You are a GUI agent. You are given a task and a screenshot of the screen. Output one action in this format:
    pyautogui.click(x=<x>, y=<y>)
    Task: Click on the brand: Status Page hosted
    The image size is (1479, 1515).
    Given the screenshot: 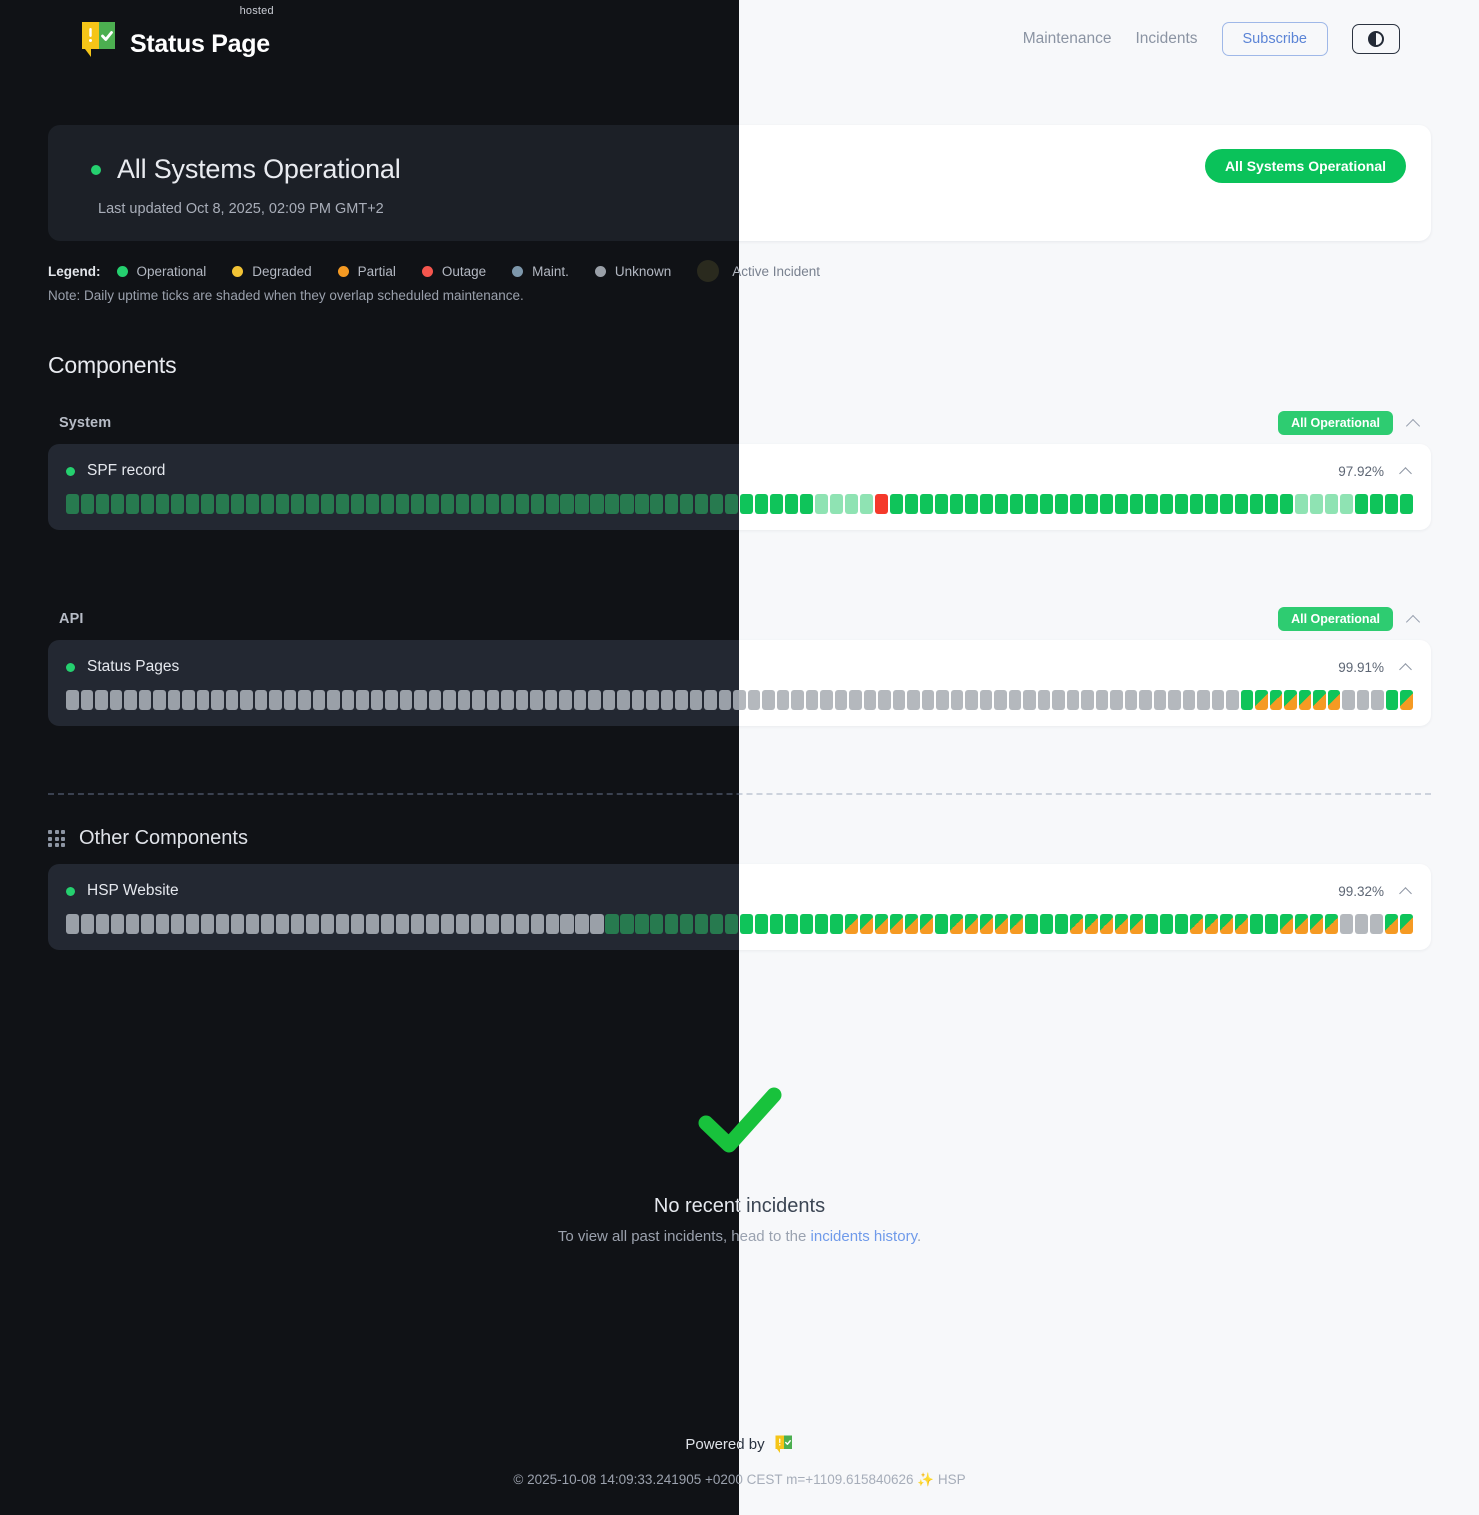 What is the action you would take?
    pyautogui.click(x=176, y=32)
    